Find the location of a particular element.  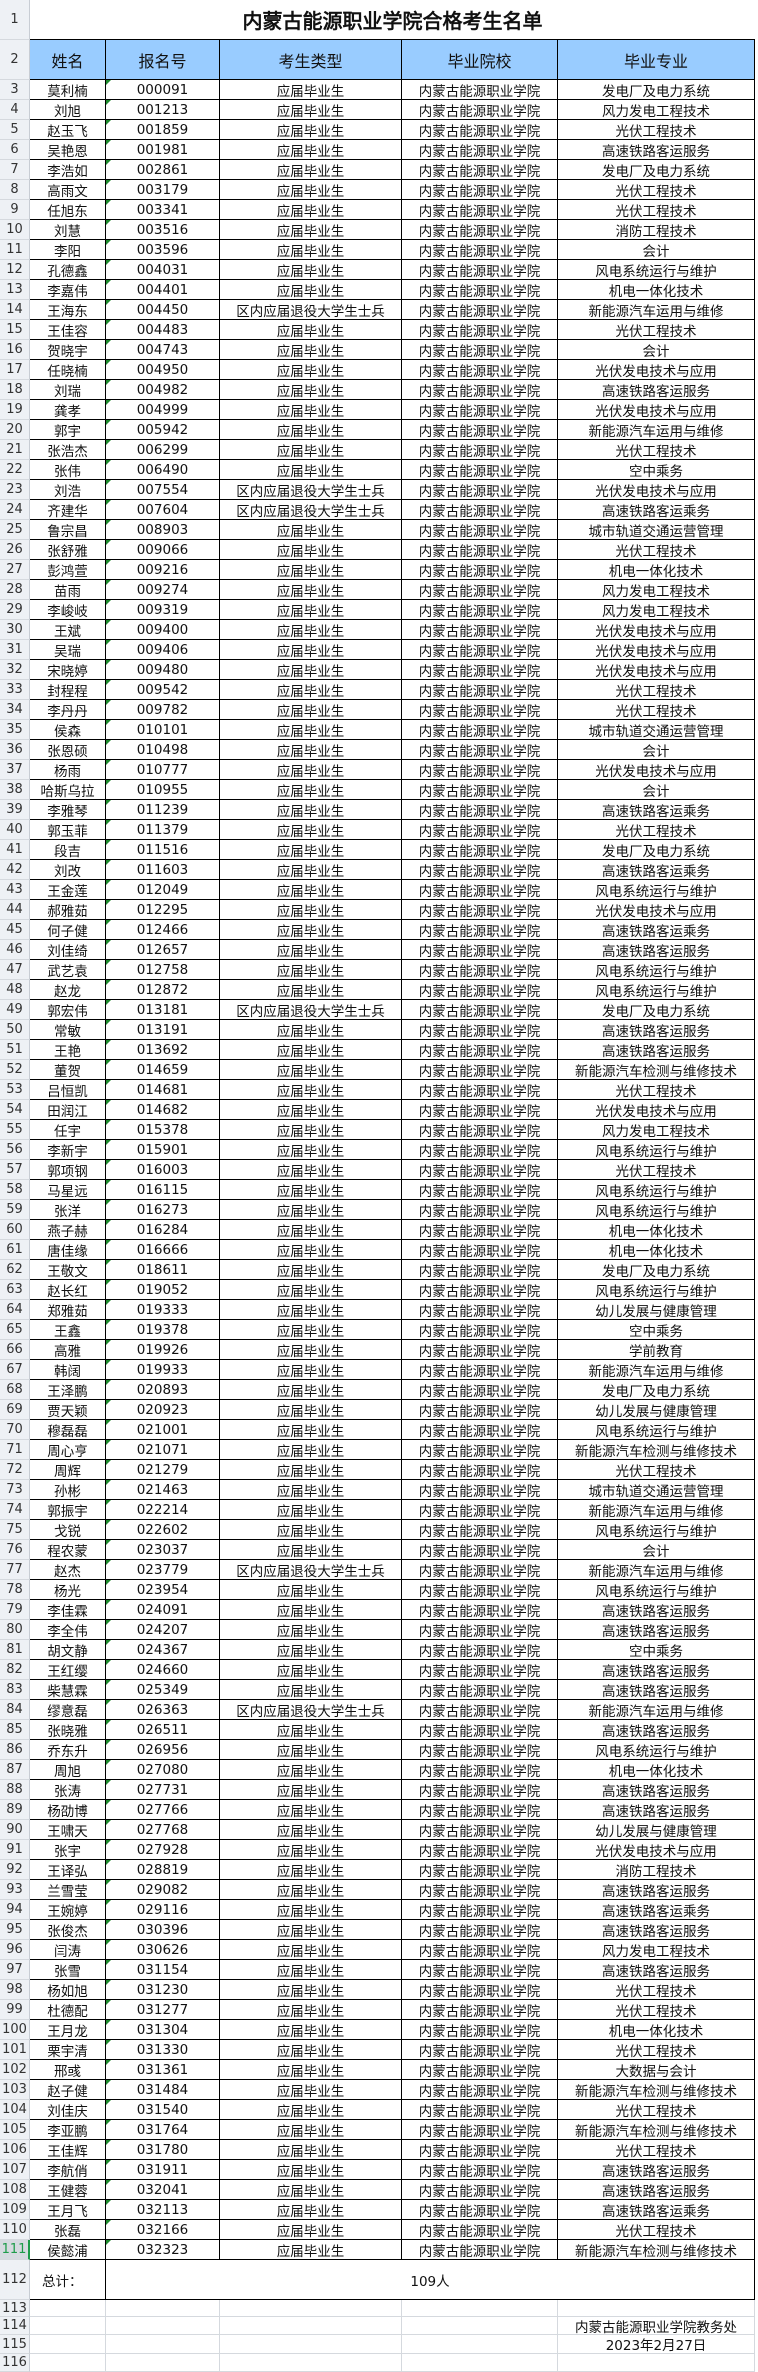

major-cell: 风电系统运行与维护 is located at coordinates (656, 970).